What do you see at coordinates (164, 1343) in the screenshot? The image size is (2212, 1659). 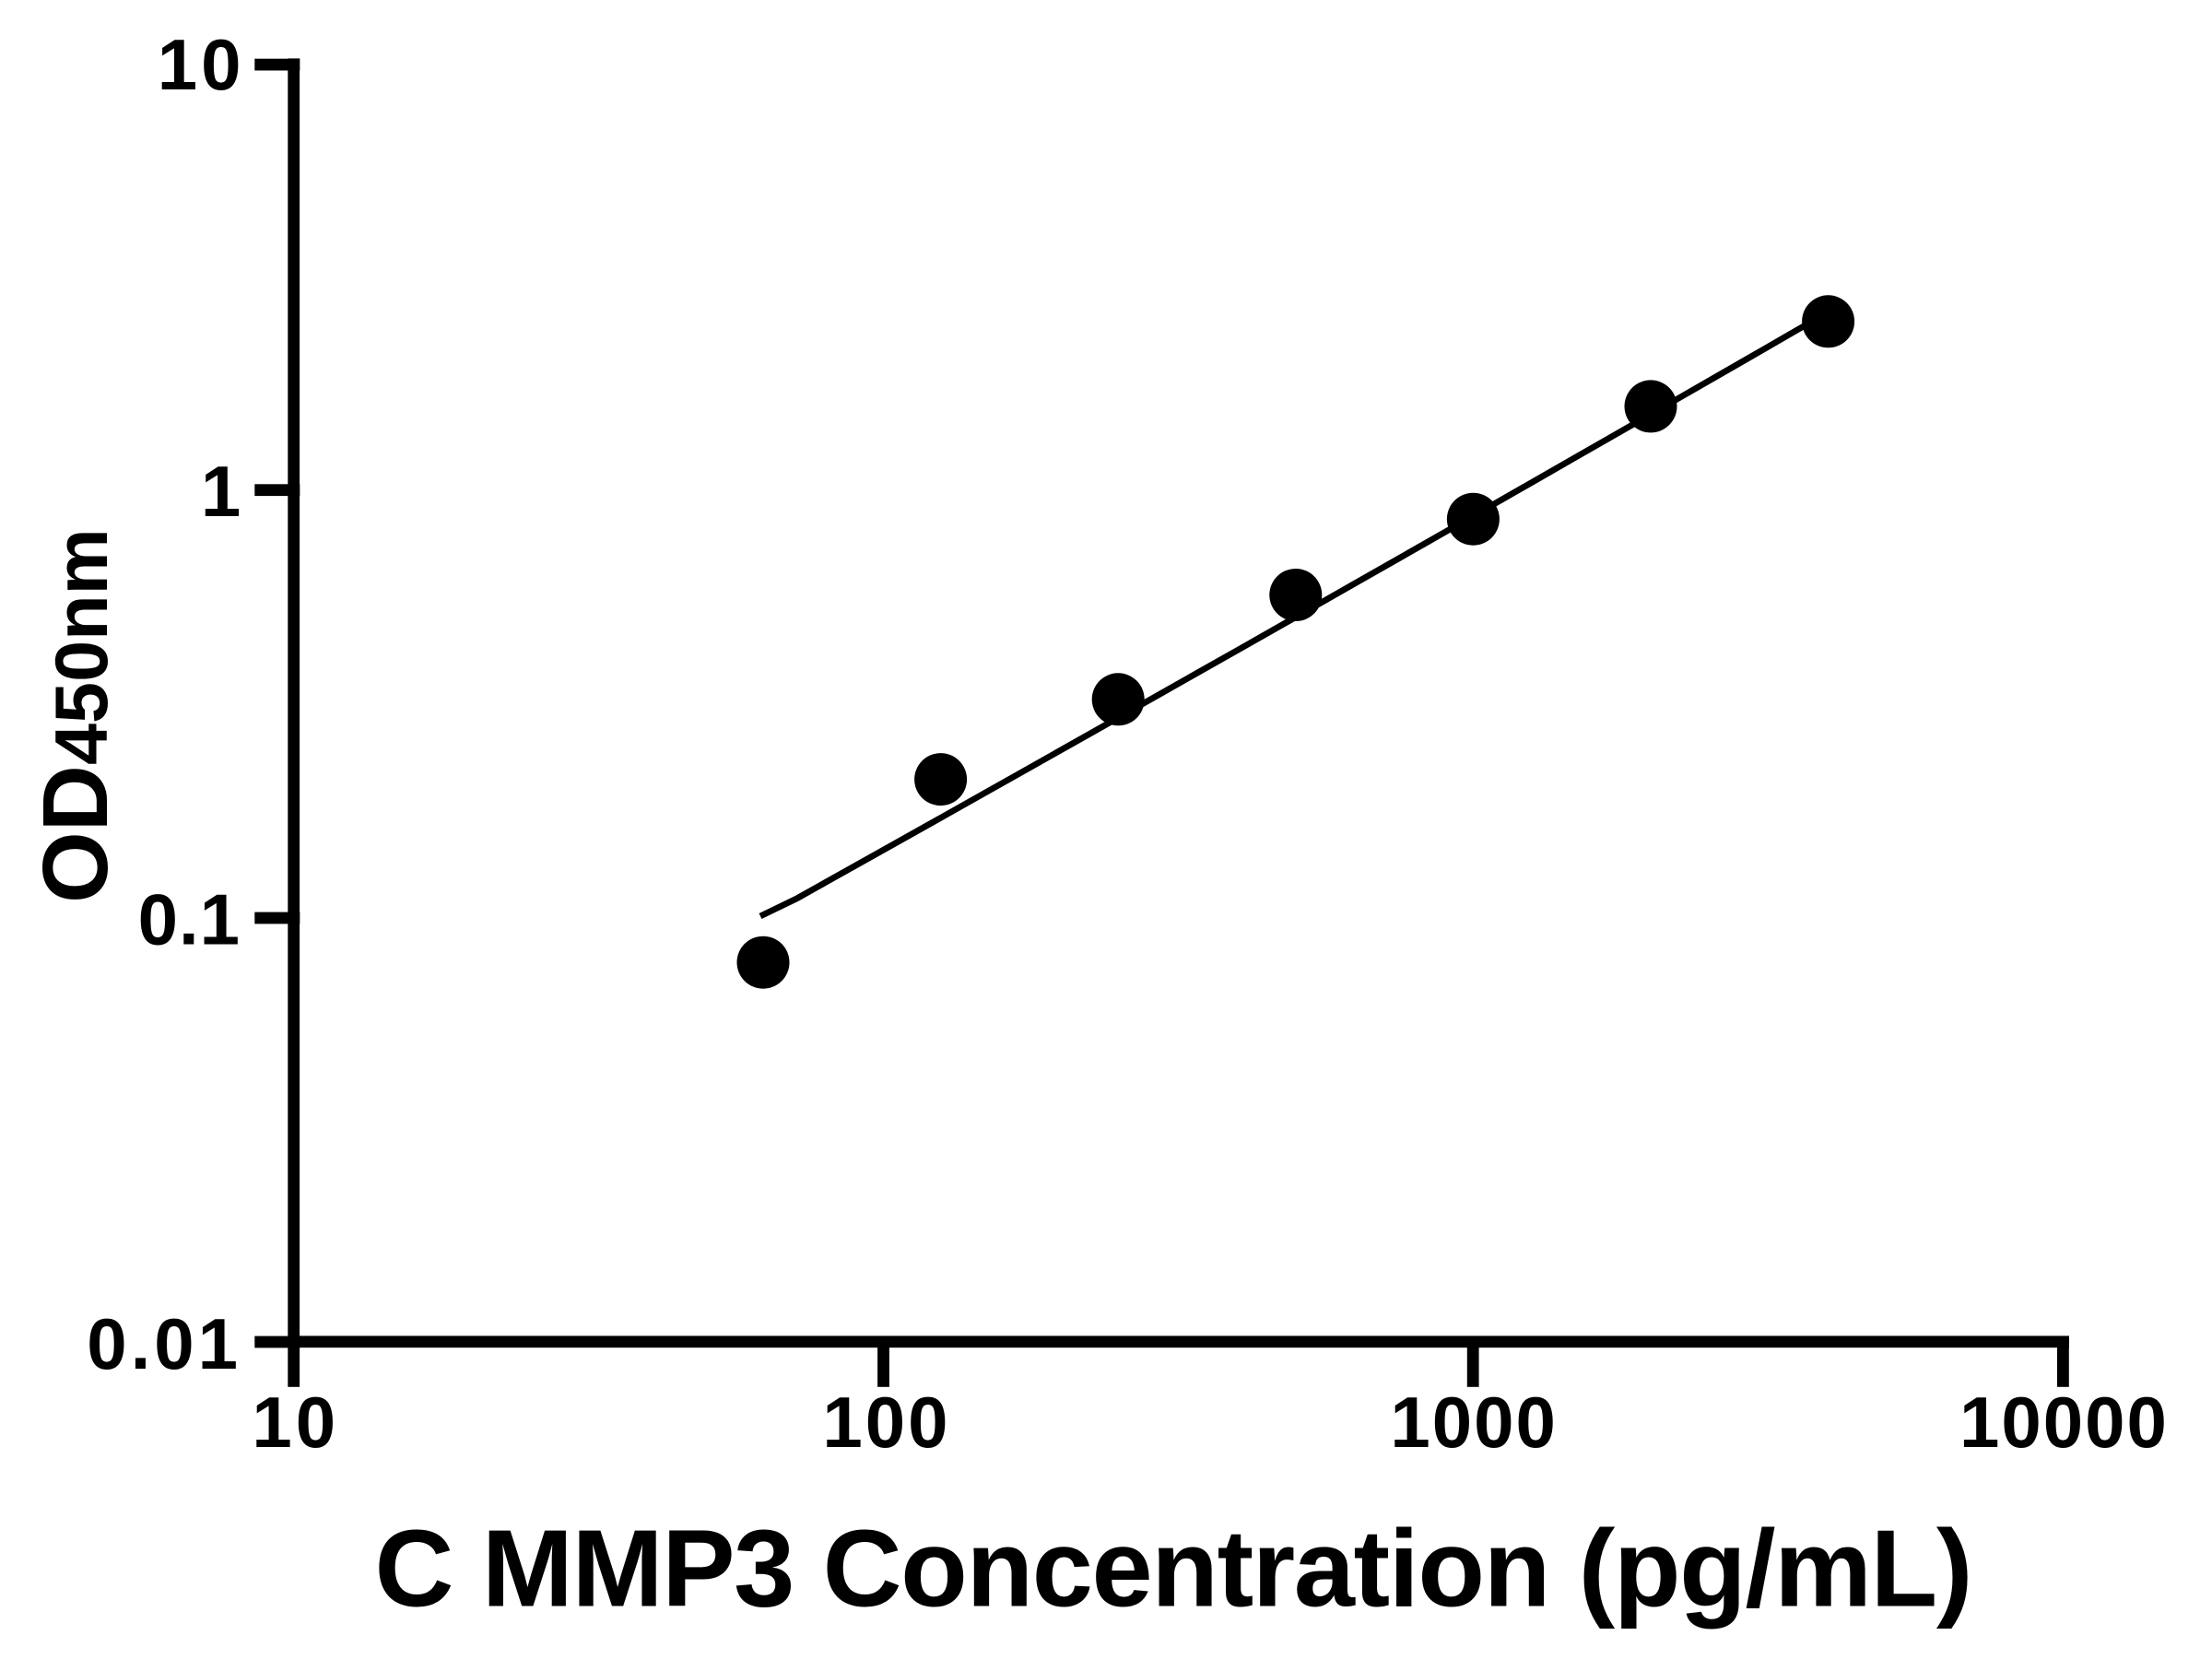 I see `svg-text: 0.01` at bounding box center [164, 1343].